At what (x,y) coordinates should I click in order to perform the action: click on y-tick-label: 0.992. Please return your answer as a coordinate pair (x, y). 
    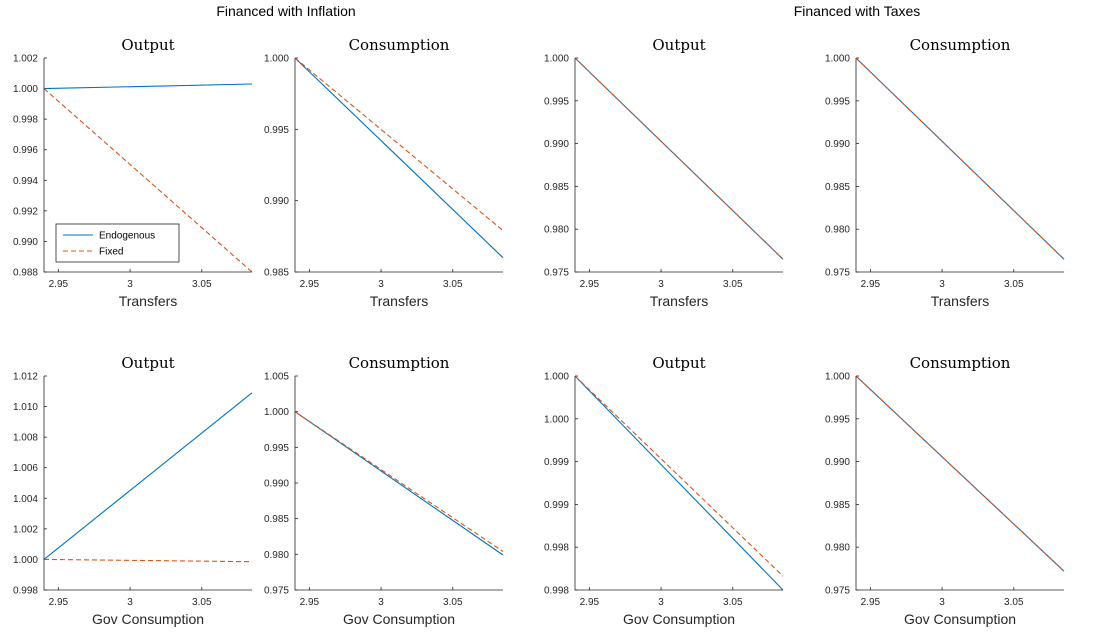
    Looking at the image, I should click on (25, 211).